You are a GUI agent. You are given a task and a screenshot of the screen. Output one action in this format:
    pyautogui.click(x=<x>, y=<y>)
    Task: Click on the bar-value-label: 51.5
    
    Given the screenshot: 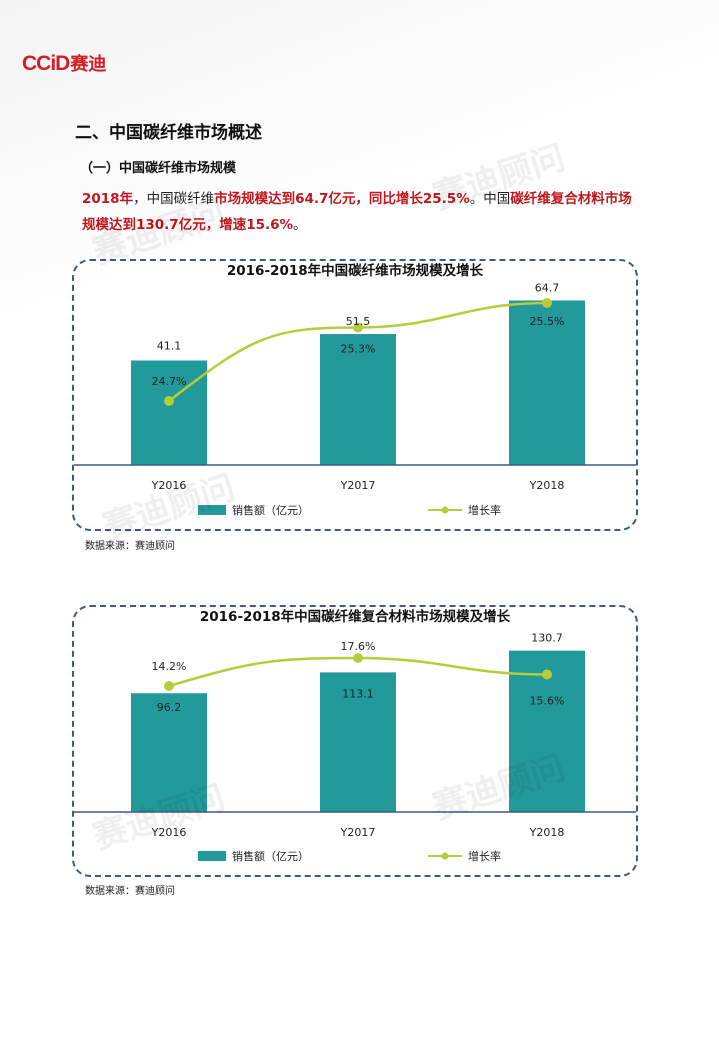 What is the action you would take?
    pyautogui.click(x=358, y=321)
    